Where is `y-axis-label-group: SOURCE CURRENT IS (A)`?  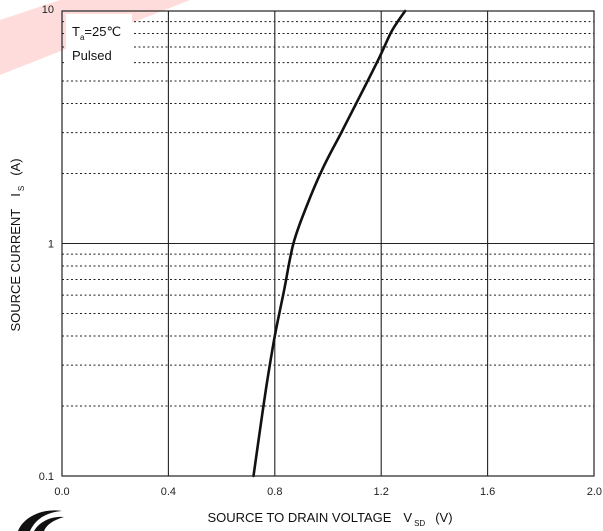
y-axis-label-group: SOURCE CURRENT IS (A) is located at coordinates (17, 244).